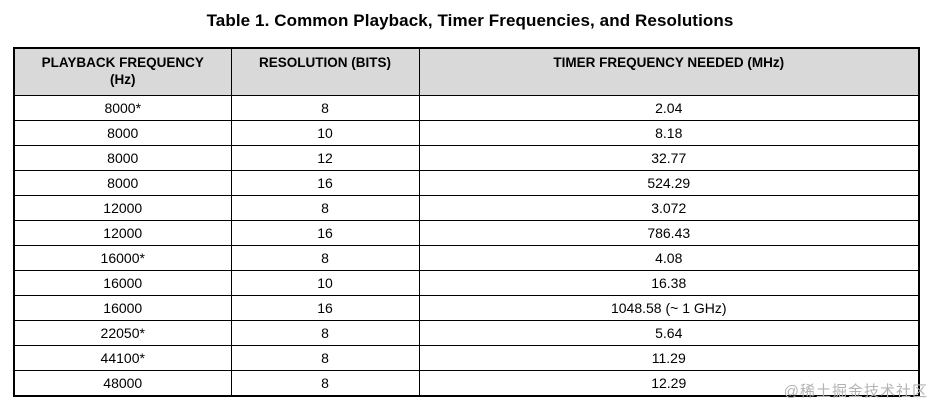  Describe the element at coordinates (325, 158) in the screenshot. I see `cell-resolution: 12` at that location.